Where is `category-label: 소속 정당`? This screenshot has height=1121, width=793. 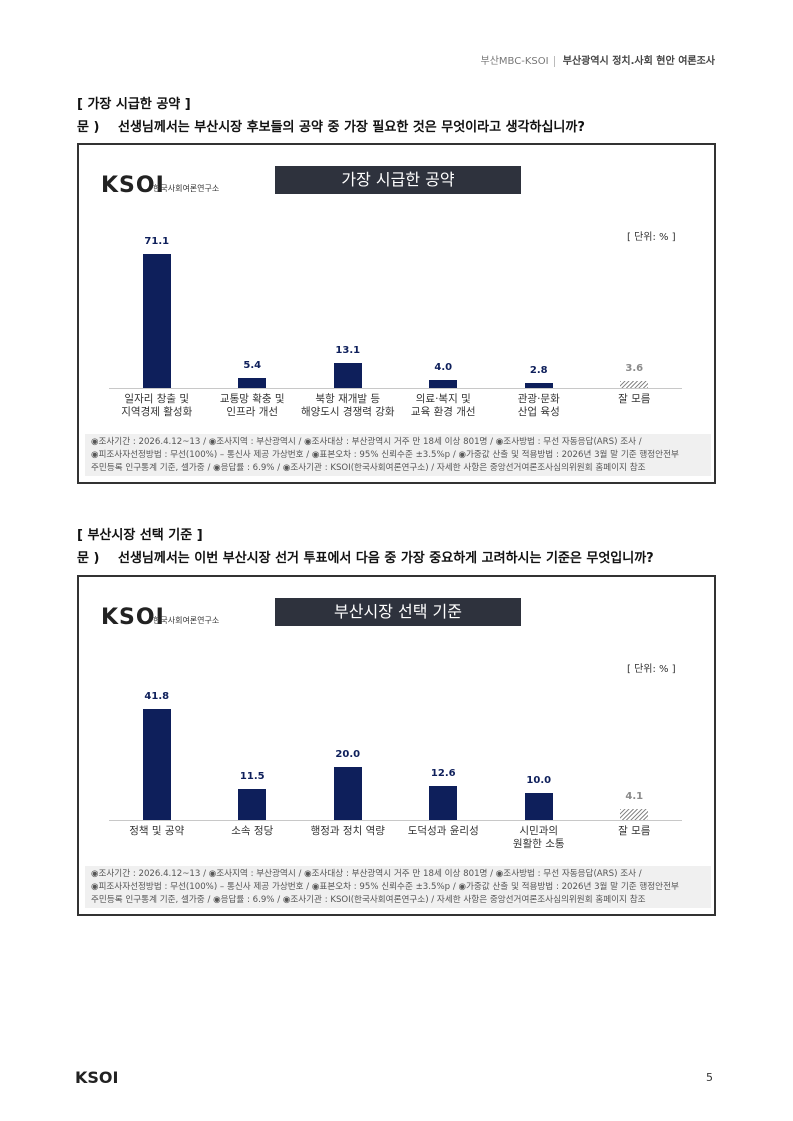
category-label: 소속 정당 is located at coordinates (252, 831).